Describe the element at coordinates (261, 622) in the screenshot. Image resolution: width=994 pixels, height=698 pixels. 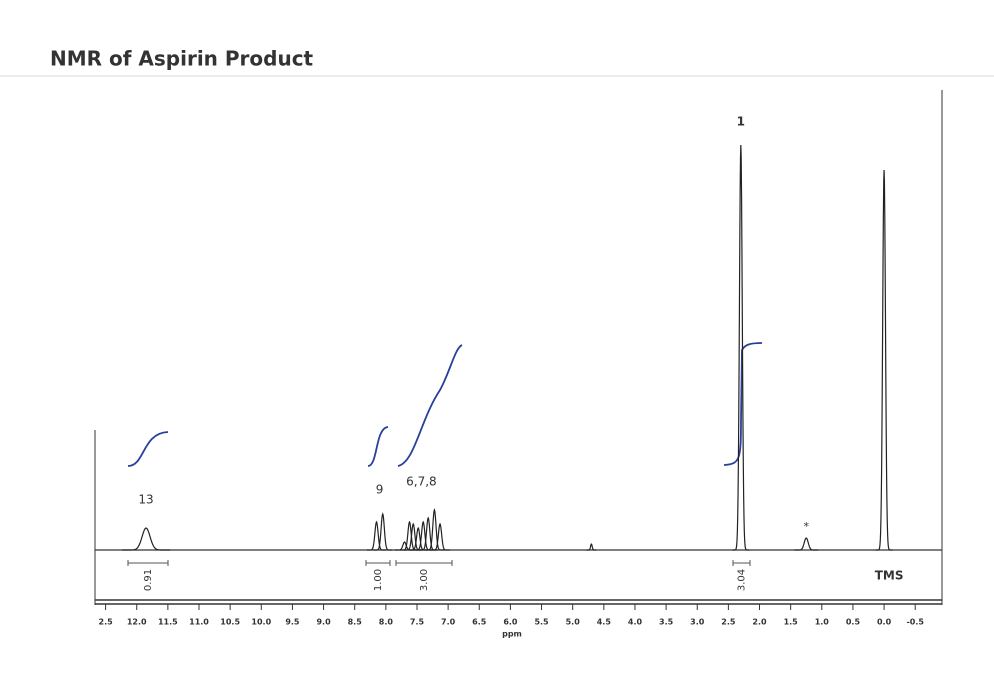
I see `x-tick-label: 10.0` at that location.